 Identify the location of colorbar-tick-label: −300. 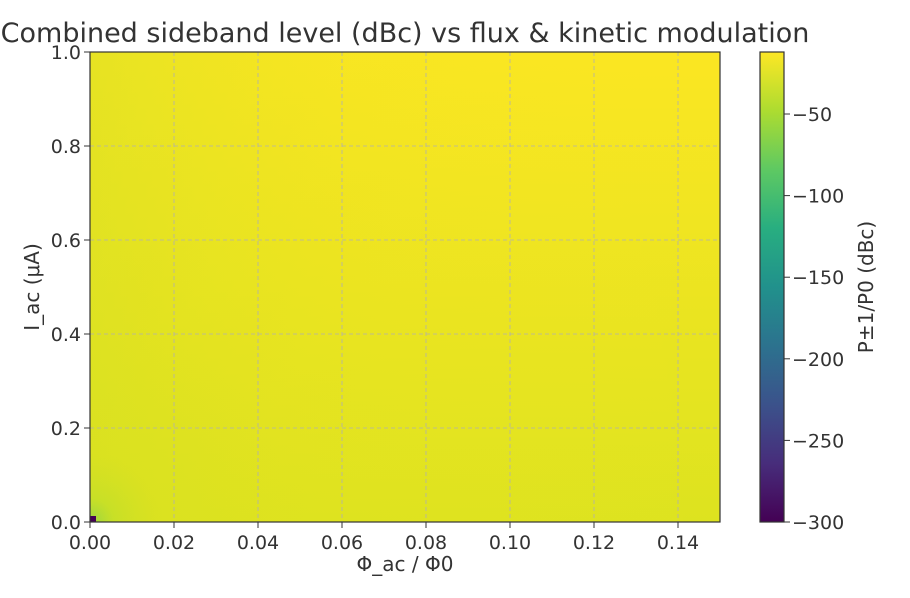
(818, 523).